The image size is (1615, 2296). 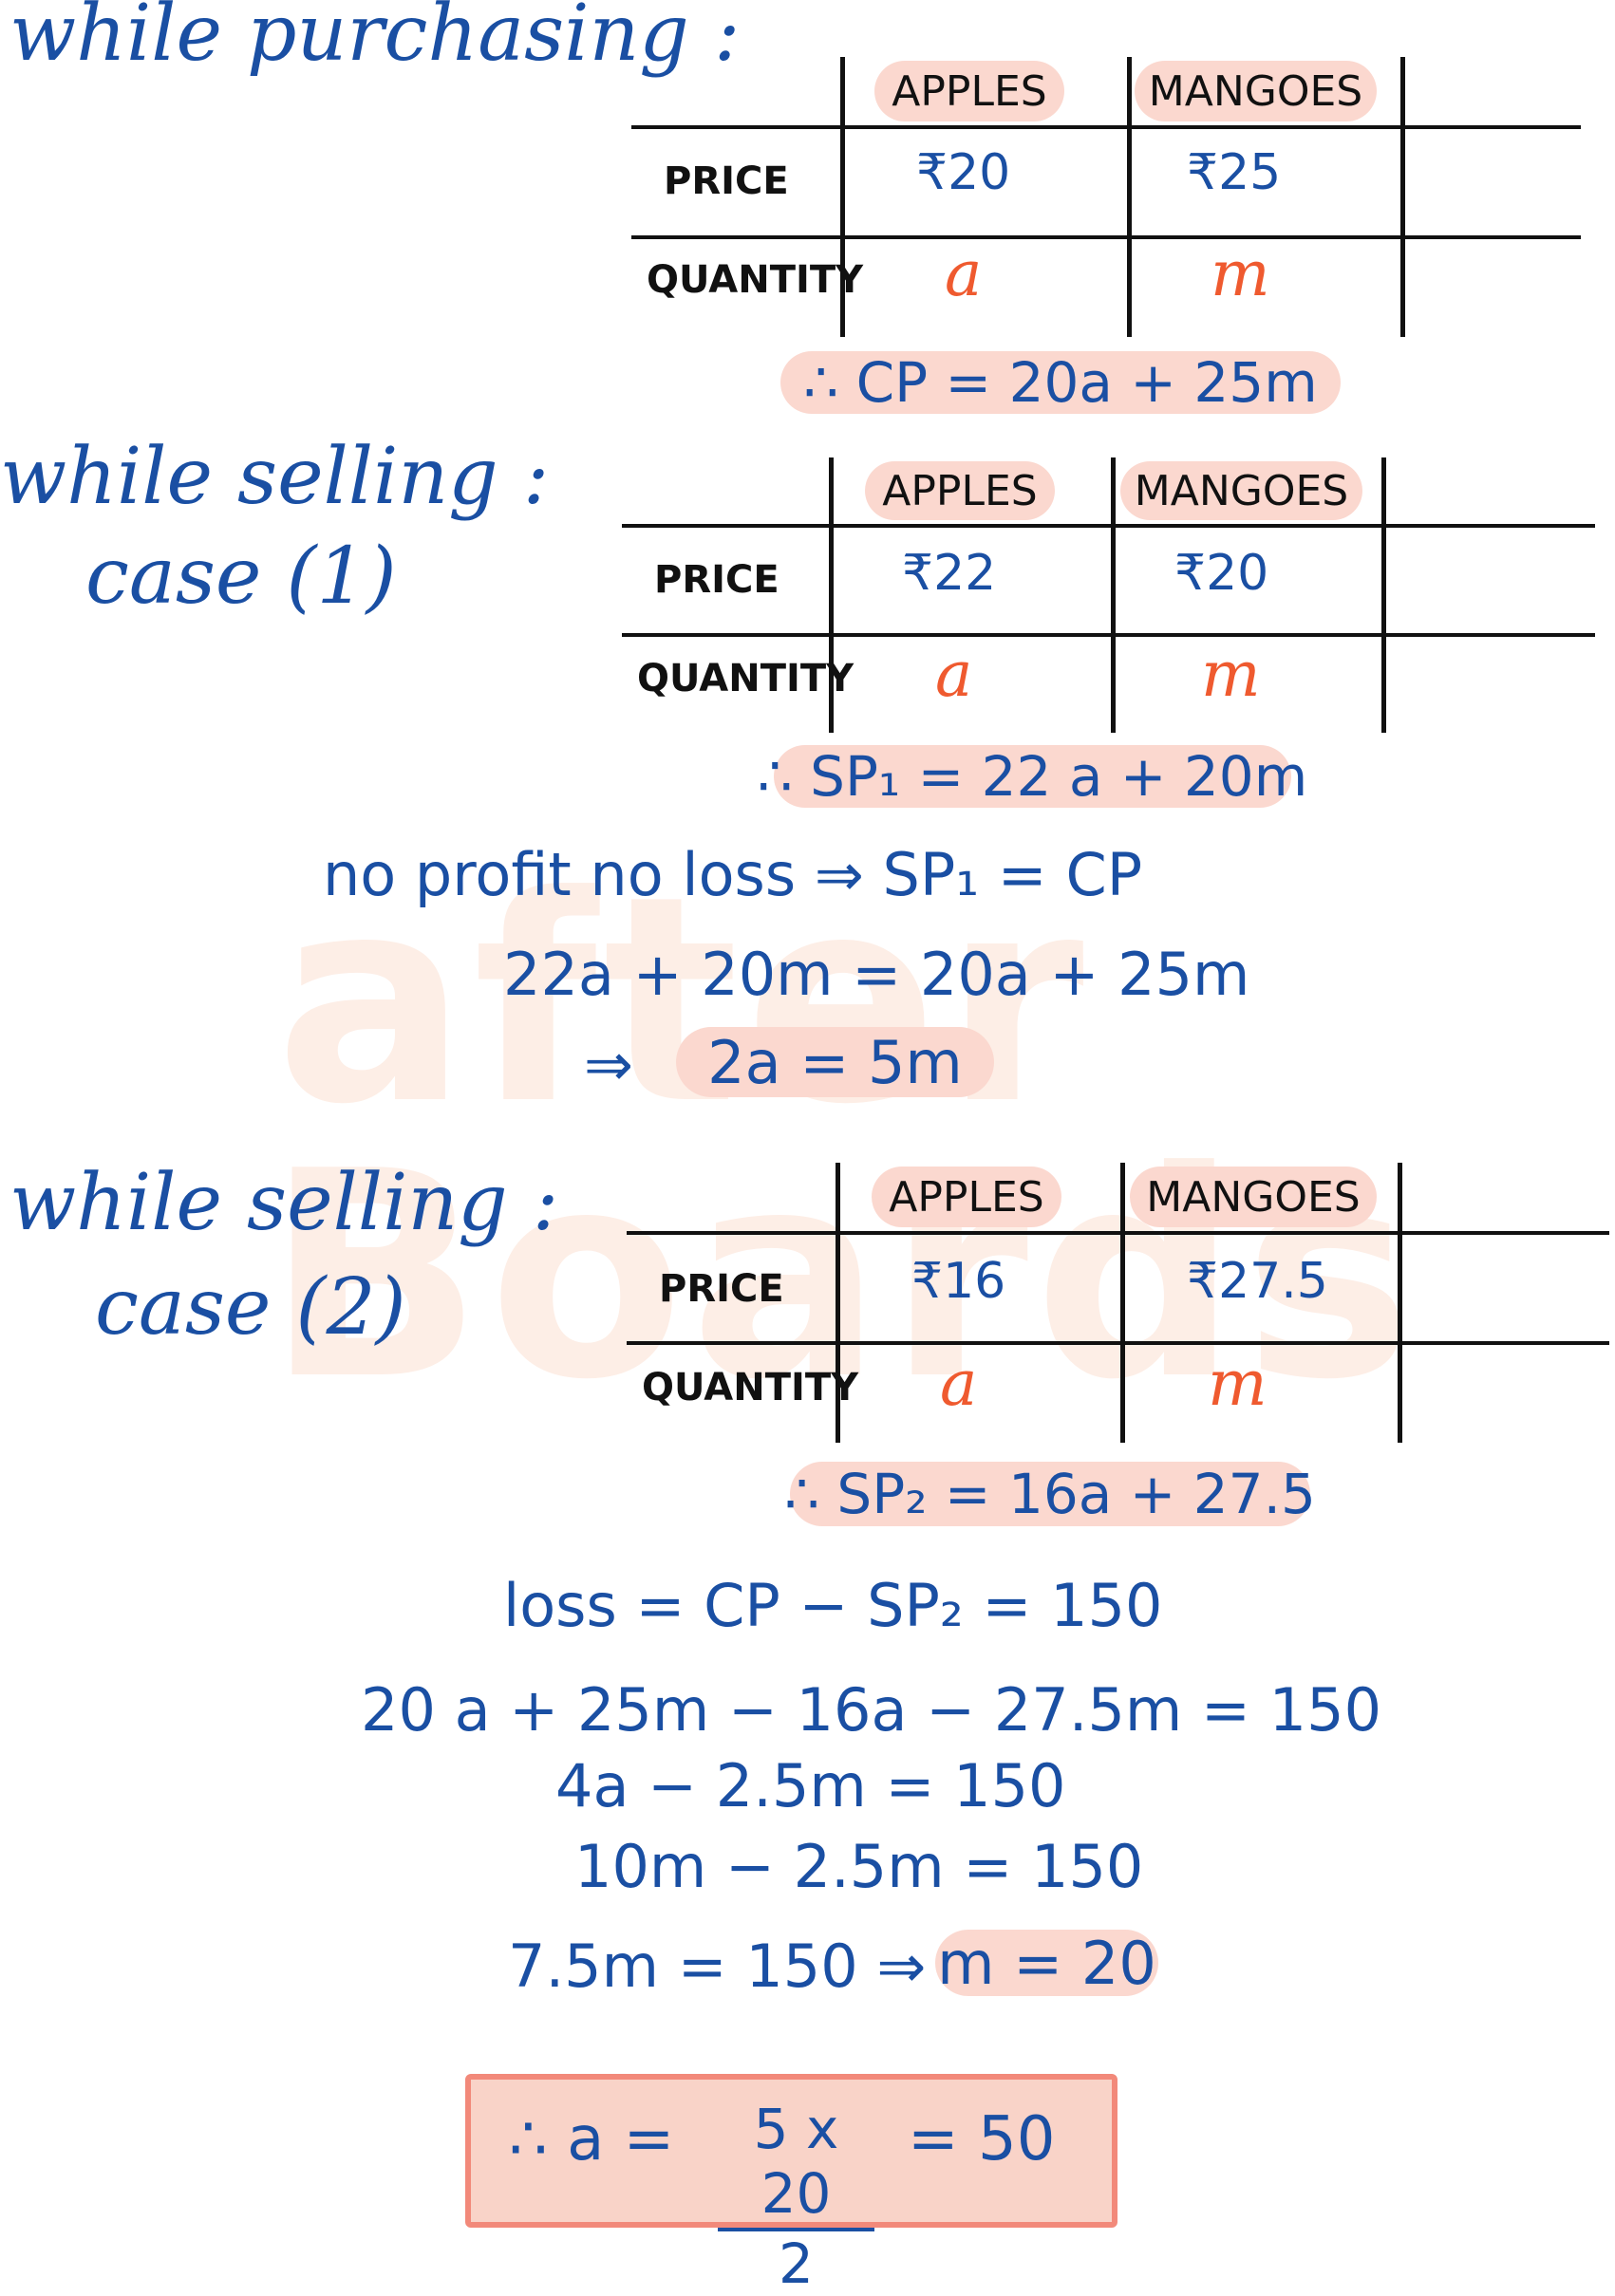 What do you see at coordinates (835, 1062) in the screenshot?
I see `relation-2a-5m: 2a = 5m` at bounding box center [835, 1062].